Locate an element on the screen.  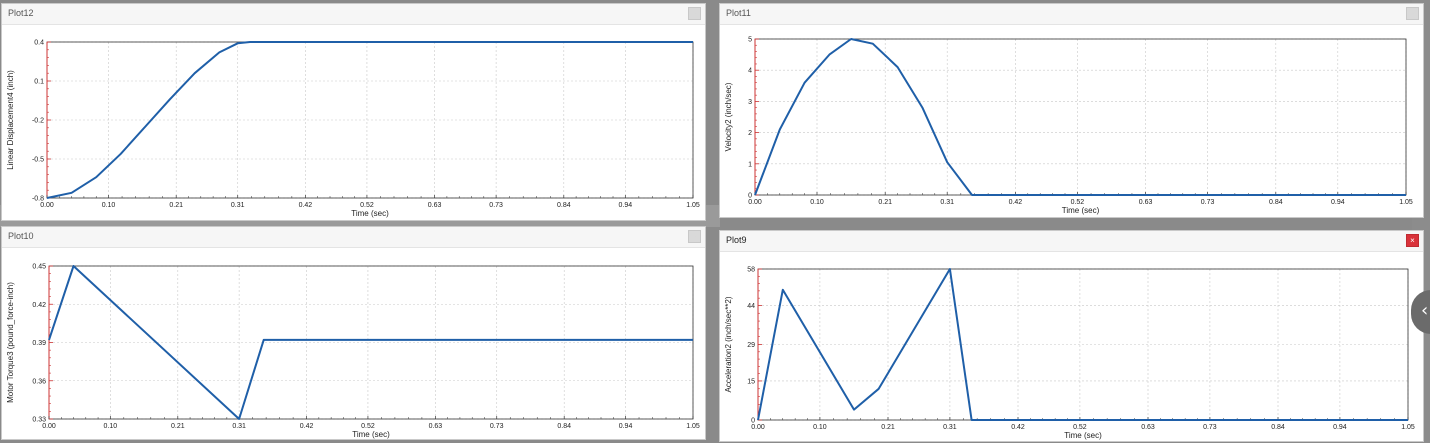
y-tick-label: 15 is located at coordinates (751, 381).